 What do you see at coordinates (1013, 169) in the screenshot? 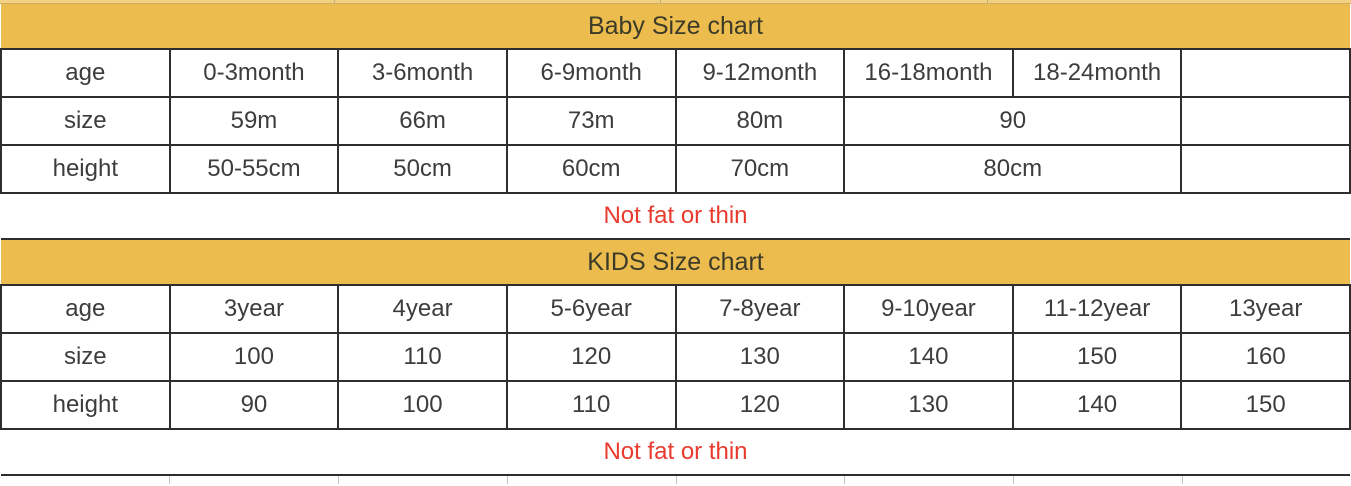
I see `value-cell: 80cm` at bounding box center [1013, 169].